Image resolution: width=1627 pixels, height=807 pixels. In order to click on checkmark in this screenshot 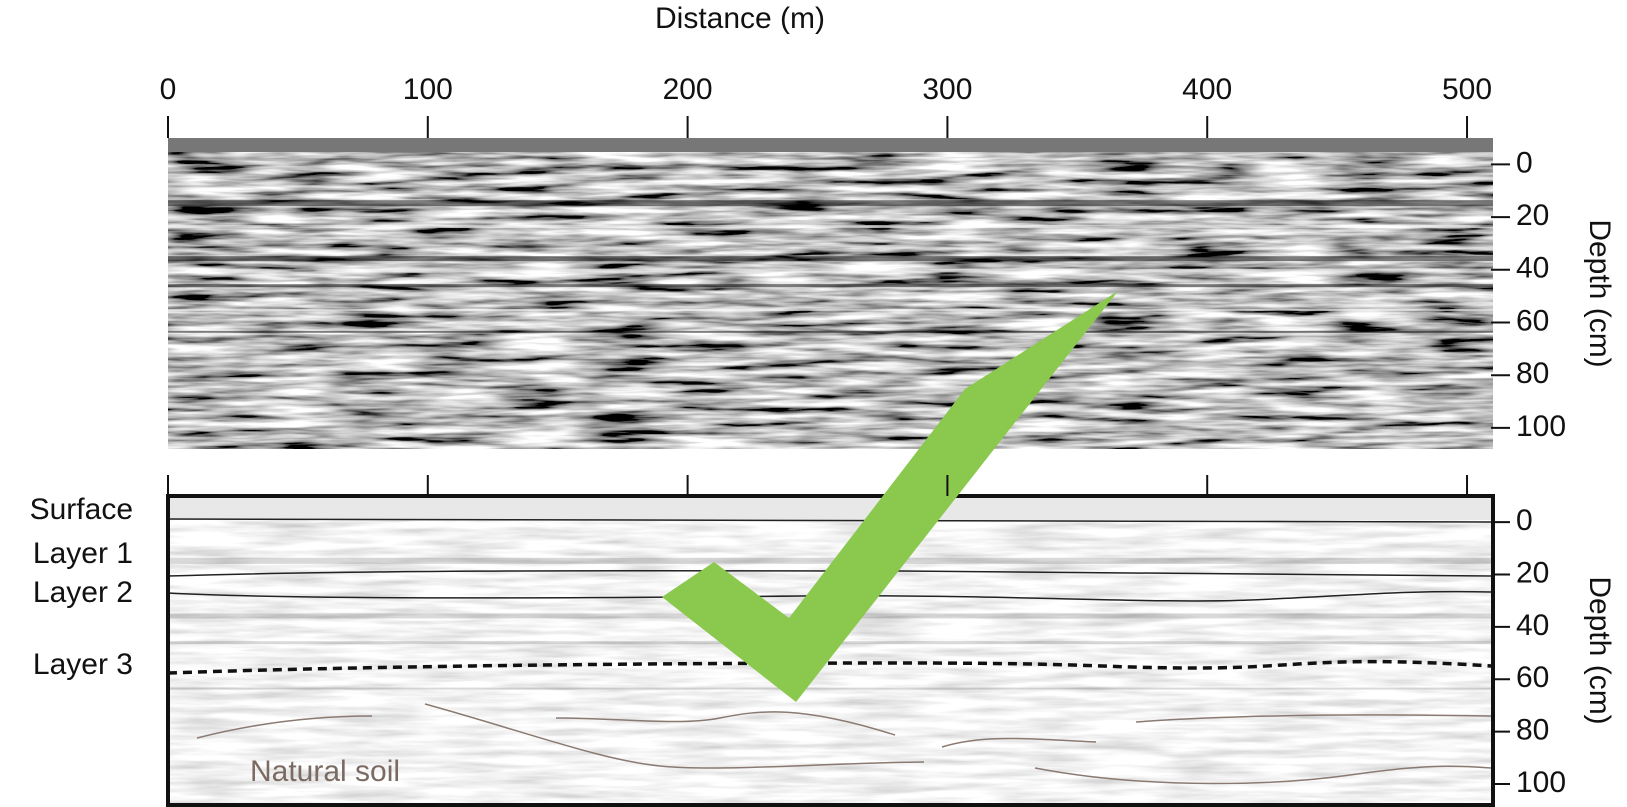, I will do `click(890, 496)`.